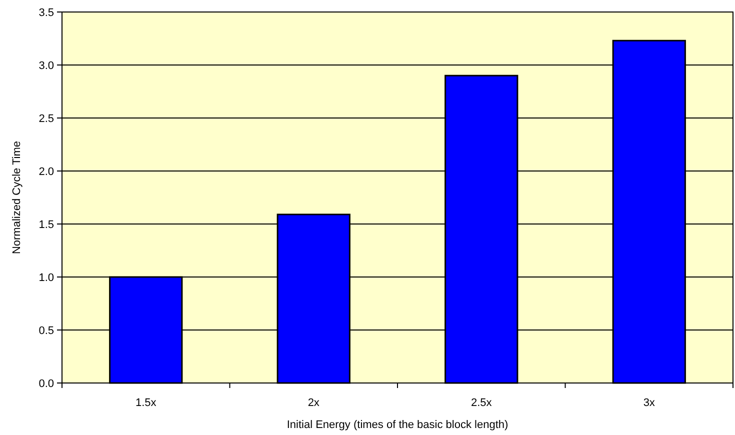 Image resolution: width=735 pixels, height=435 pixels. Describe the element at coordinates (46, 118) in the screenshot. I see `y-tick-label: 2.5` at that location.